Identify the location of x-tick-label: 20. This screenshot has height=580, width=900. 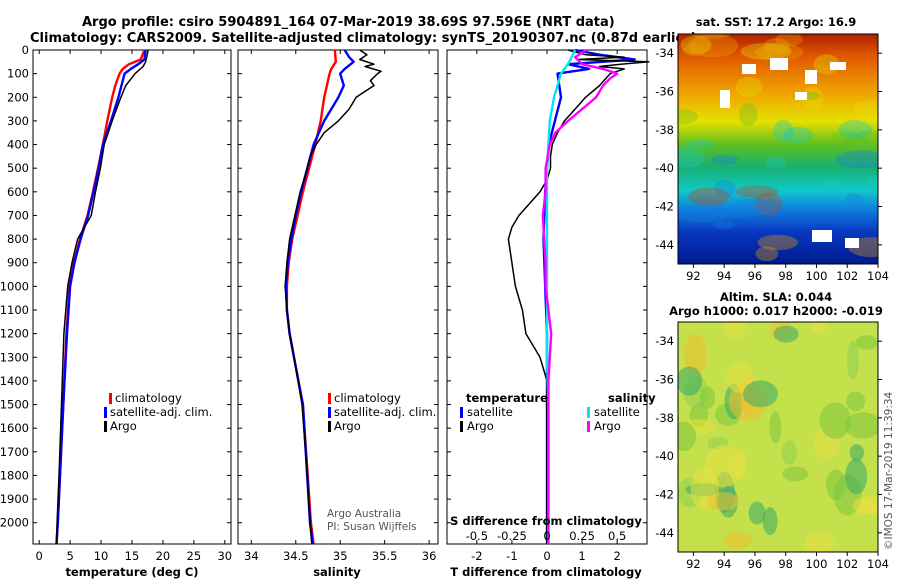
(163, 556).